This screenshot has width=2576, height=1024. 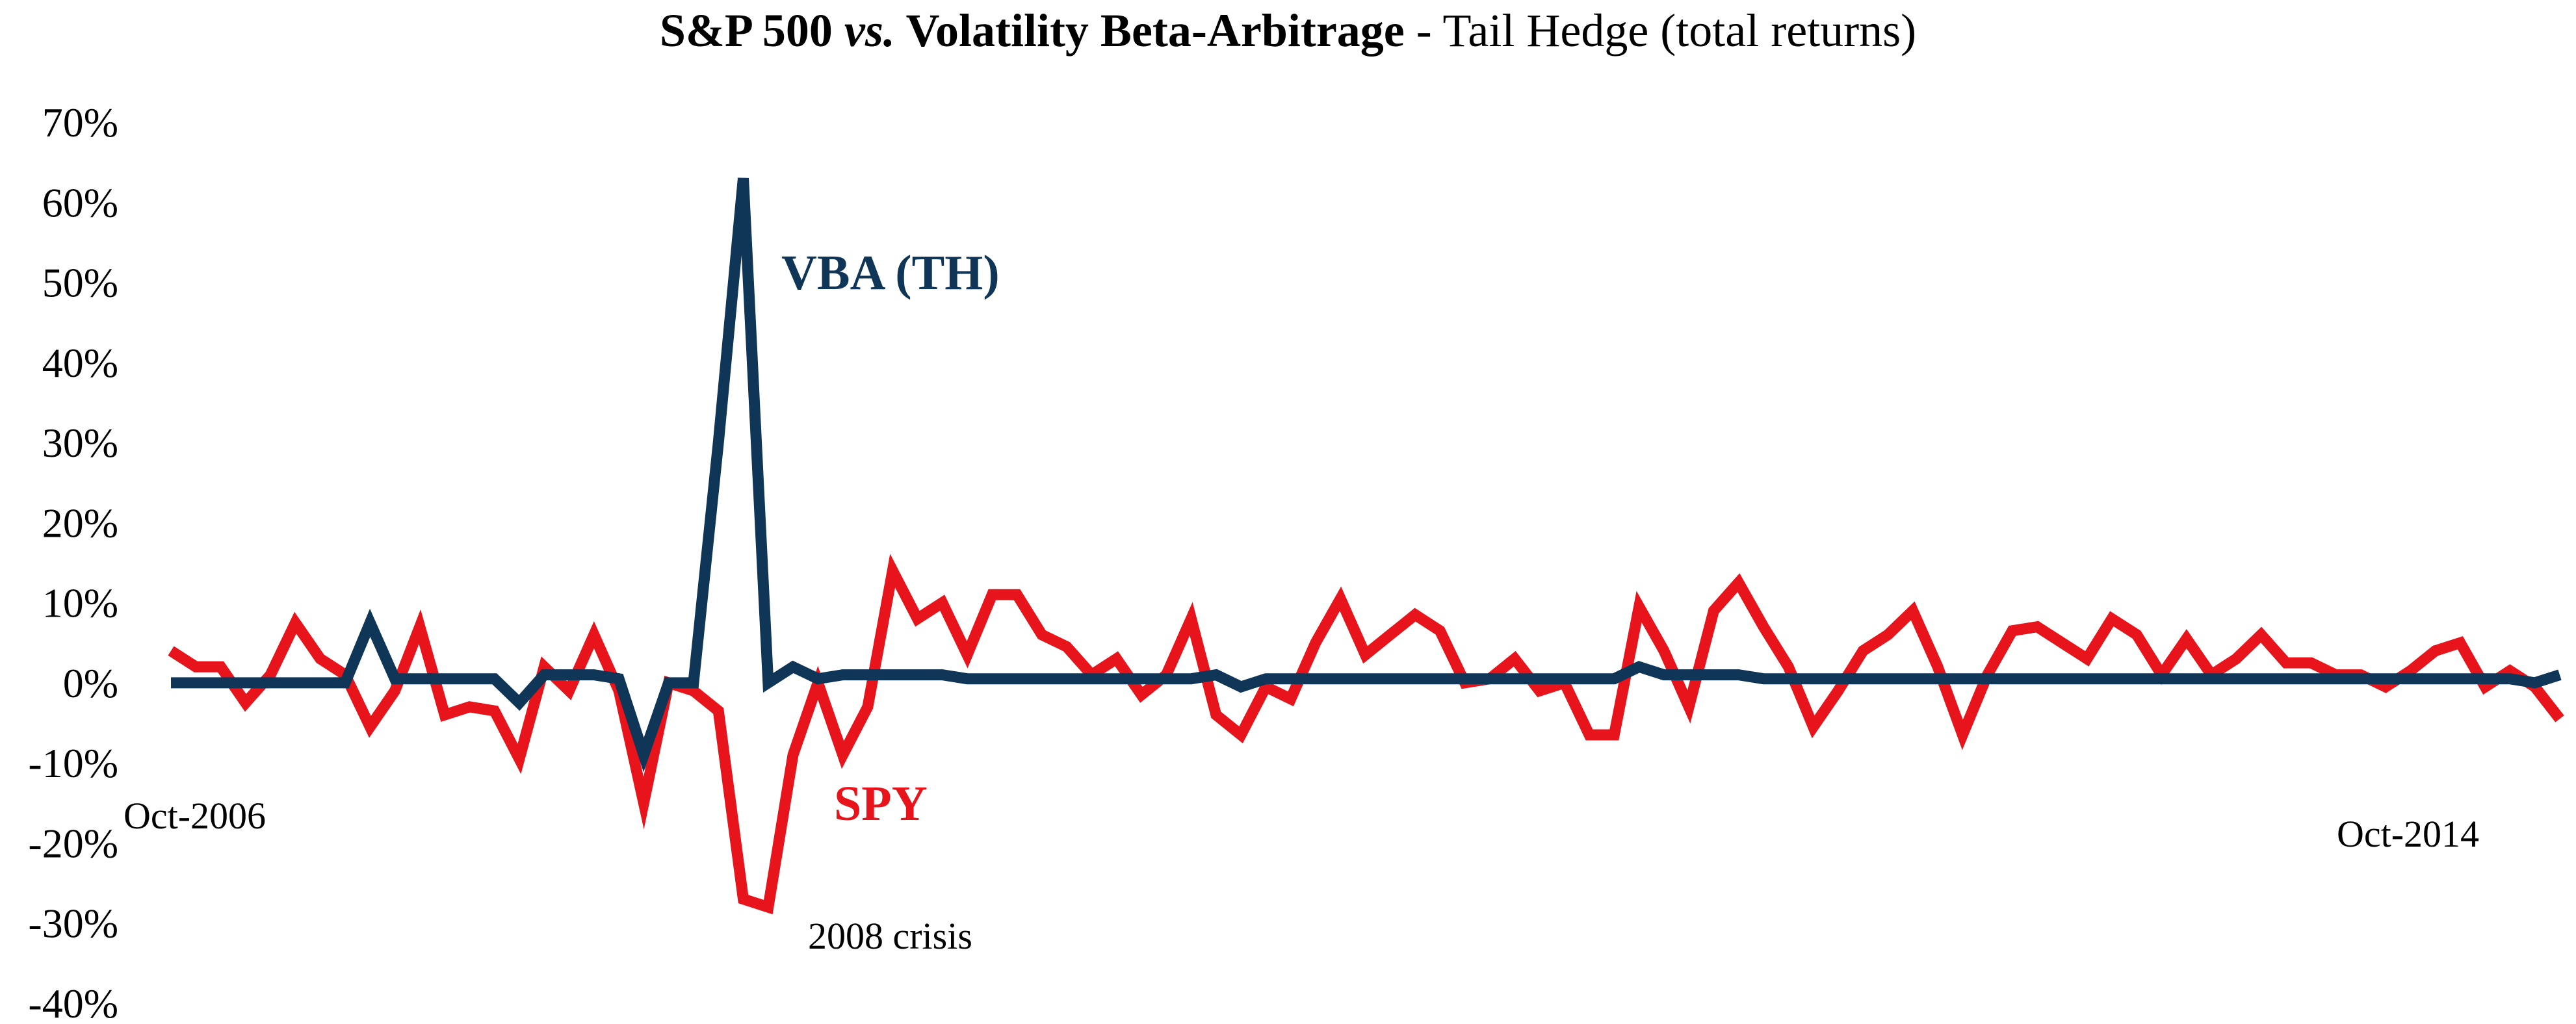 What do you see at coordinates (195, 816) in the screenshot?
I see `x-start-label: Oct-2006` at bounding box center [195, 816].